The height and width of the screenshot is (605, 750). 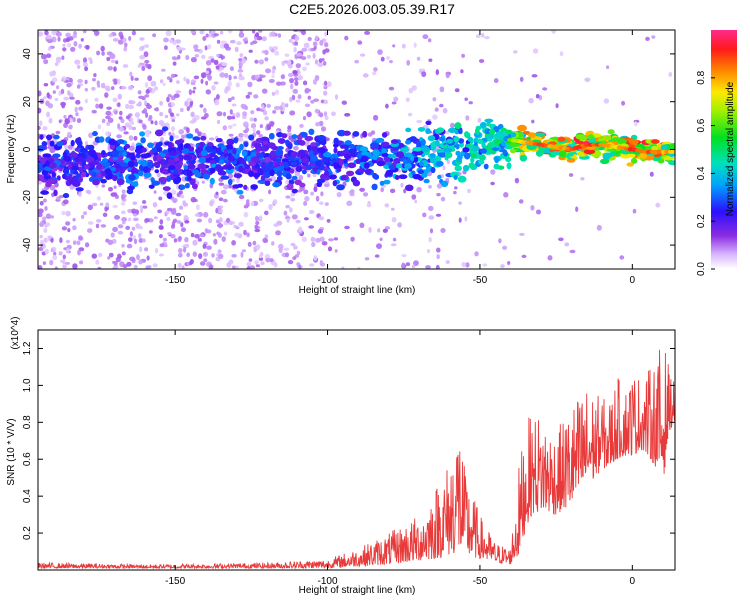 I want to click on y-tick-label: 40, so click(x=27, y=54).